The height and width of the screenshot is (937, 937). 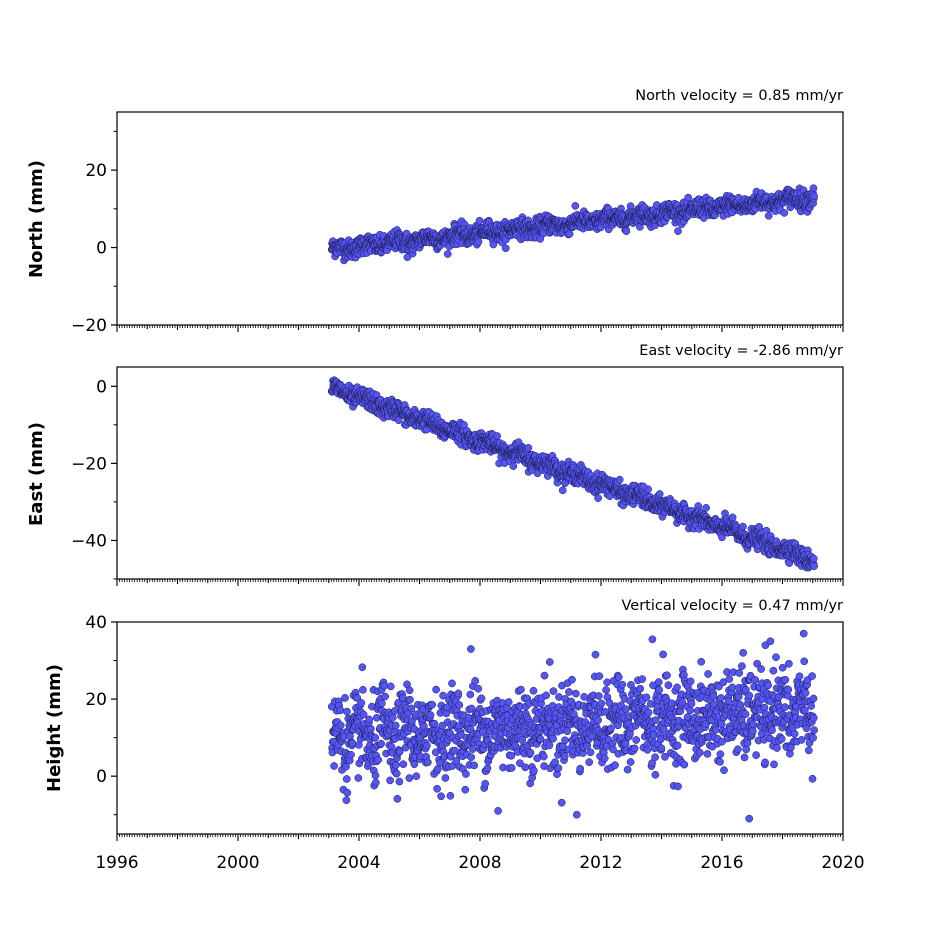 What do you see at coordinates (89, 326) in the screenshot?
I see `y-tick-label: −20` at bounding box center [89, 326].